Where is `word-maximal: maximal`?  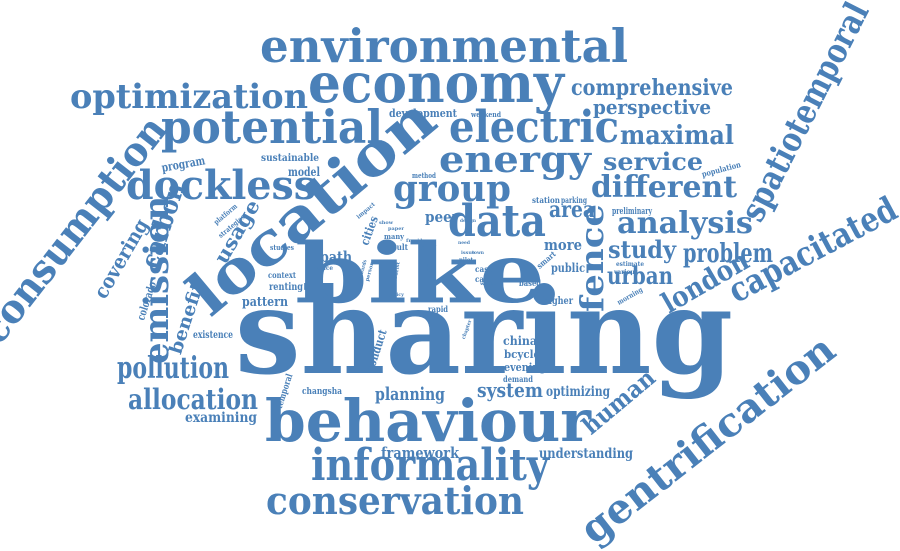 word-maximal: maximal is located at coordinates (677, 136).